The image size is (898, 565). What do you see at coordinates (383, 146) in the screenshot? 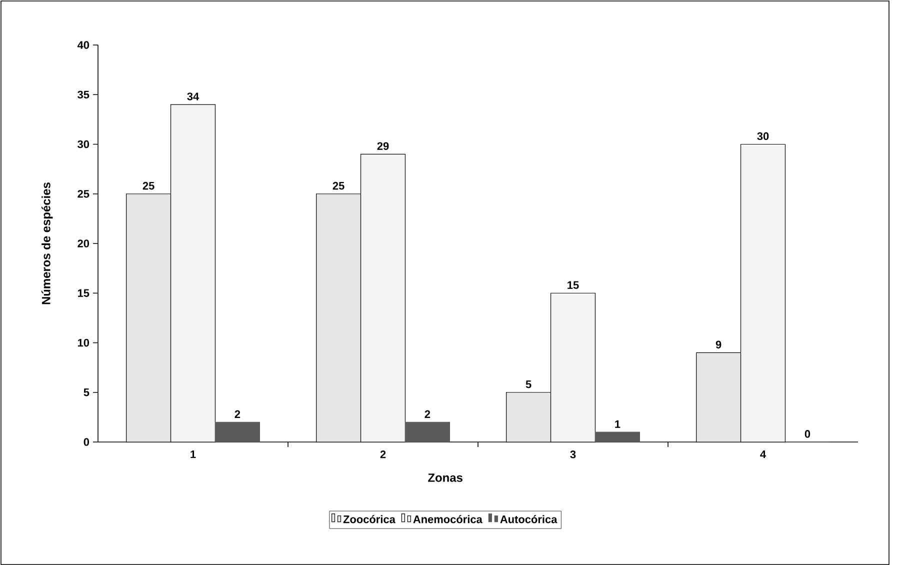
I see `data-label: 29` at bounding box center [383, 146].